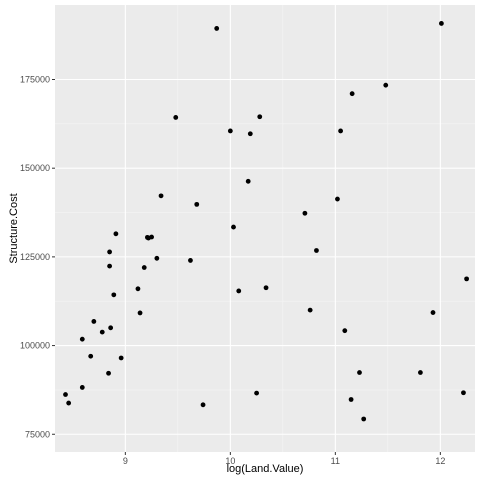 This screenshot has height=480, width=480. I want to click on y-axis-title: Structure.Cost, so click(14, 228).